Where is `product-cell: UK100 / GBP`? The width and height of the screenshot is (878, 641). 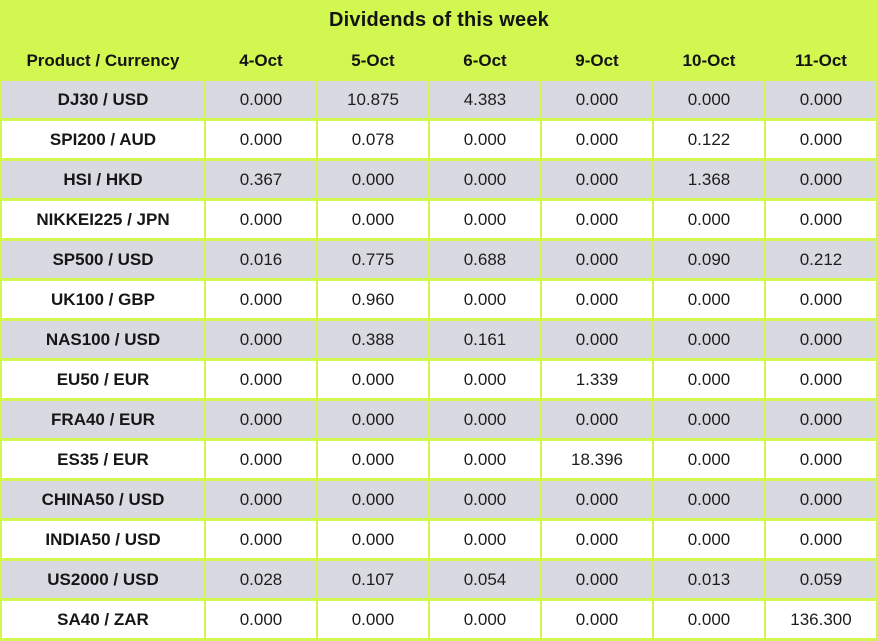 product-cell: UK100 / GBP is located at coordinates (103, 299).